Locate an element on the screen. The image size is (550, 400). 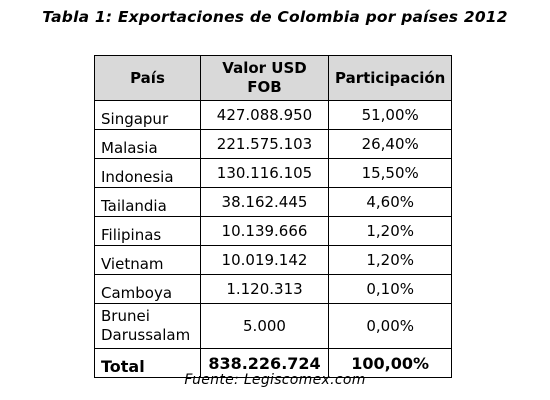
share-cell: 0,00% is located at coordinates (390, 326).